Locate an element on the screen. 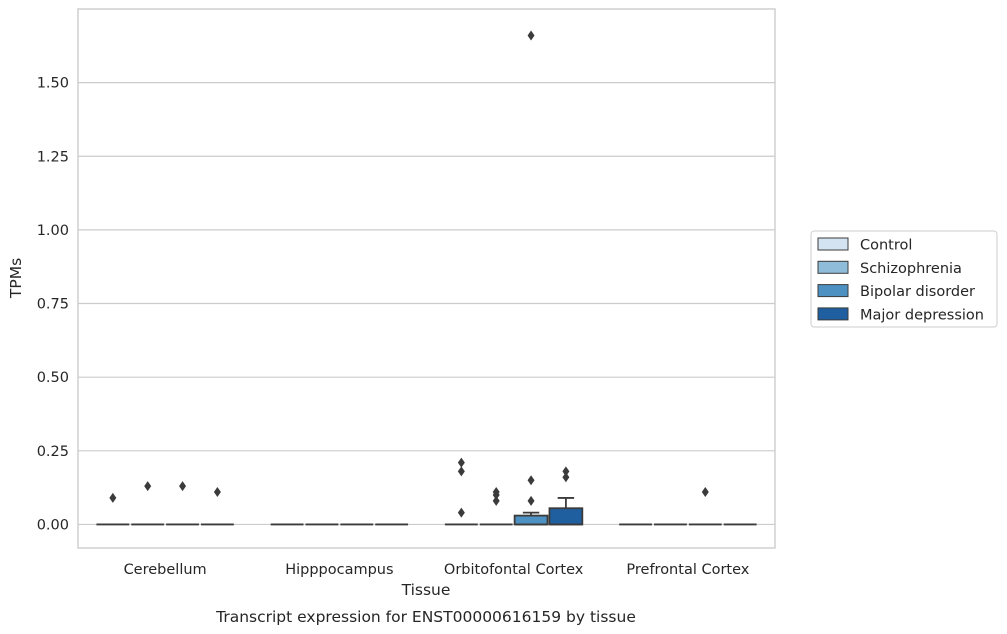 The width and height of the screenshot is (1007, 634). legend-label: Schizophrenia is located at coordinates (911, 269).